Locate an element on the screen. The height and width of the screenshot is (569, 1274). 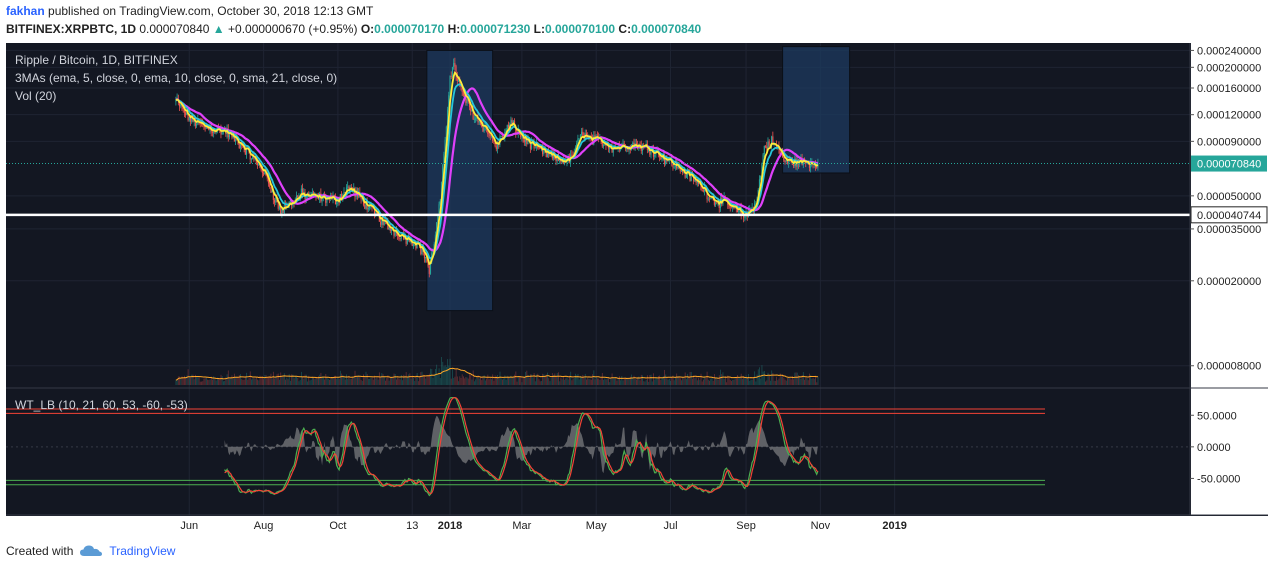
tradingview-link: TradingView is located at coordinates (142, 551).